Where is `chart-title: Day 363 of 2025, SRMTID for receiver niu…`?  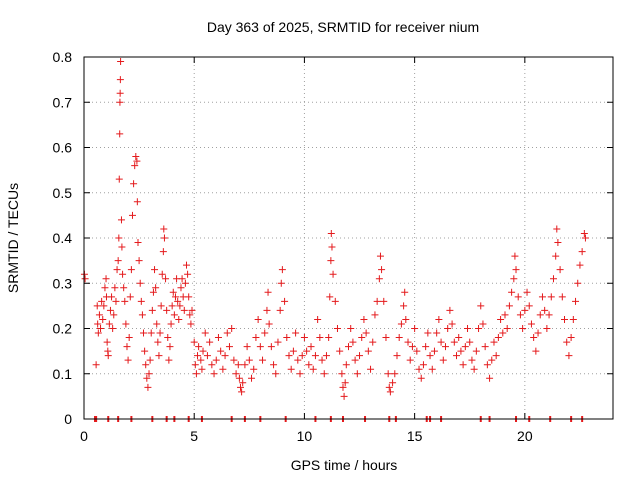
chart-title: Day 363 of 2025, SRMTID for receiver niu… is located at coordinates (343, 27).